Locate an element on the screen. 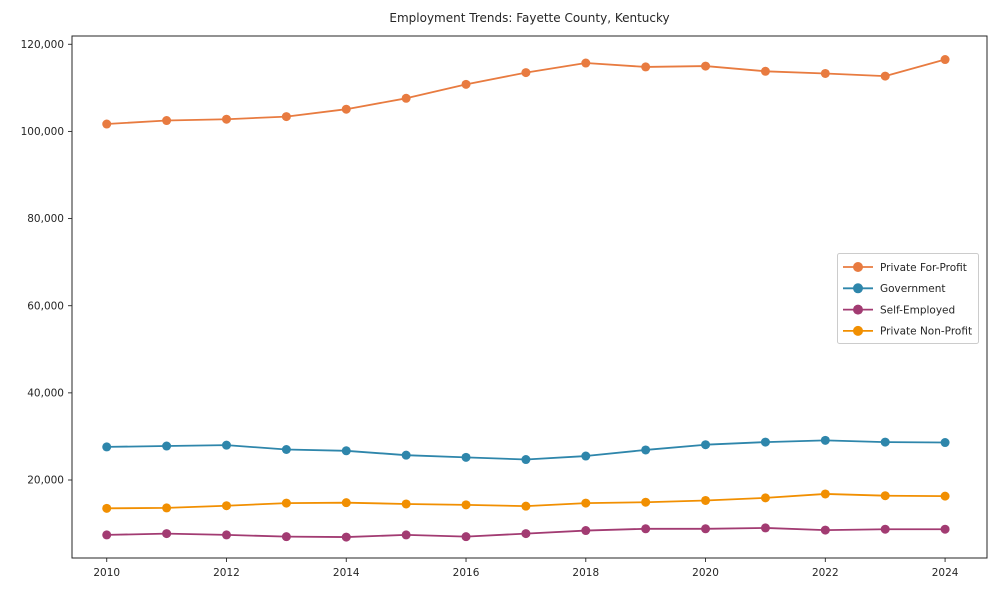 This screenshot has width=1000, height=600. series-private-non-profit is located at coordinates (526, 501).